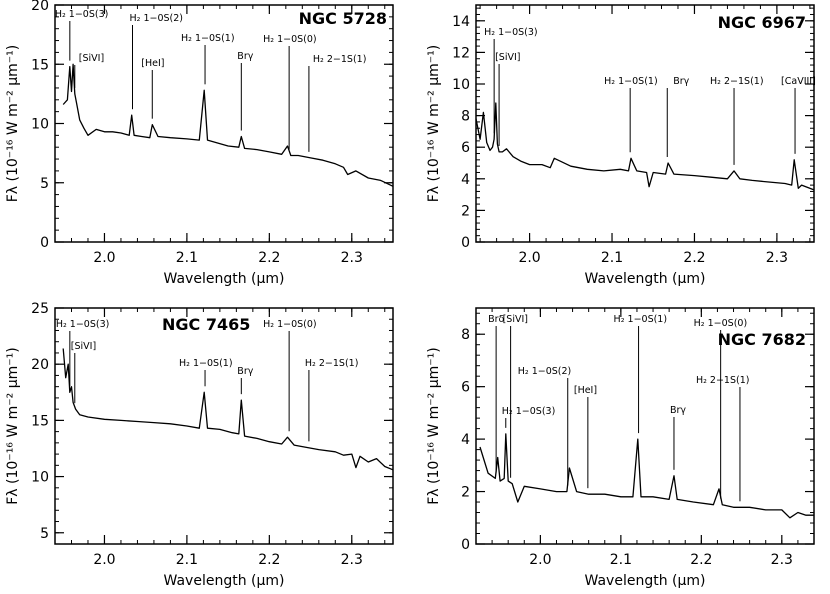 This screenshot has height=594, width=830. What do you see at coordinates (343, 18) in the screenshot?
I see `panel-title: NGC 5728` at bounding box center [343, 18].